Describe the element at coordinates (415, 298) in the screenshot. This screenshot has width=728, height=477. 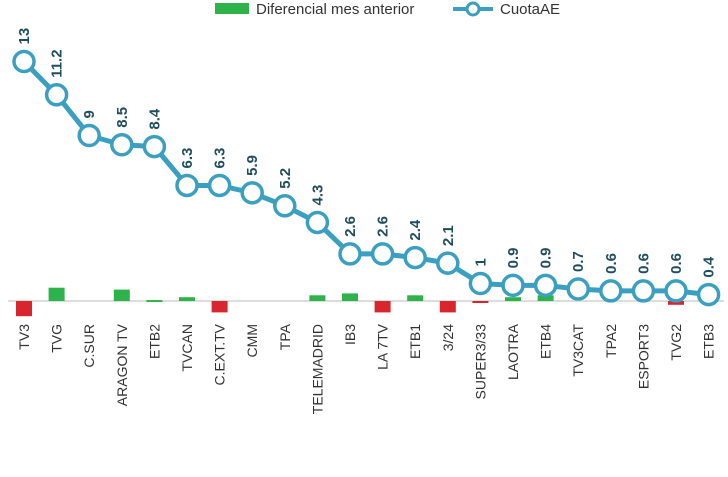
I see `bar-ETB1` at that location.